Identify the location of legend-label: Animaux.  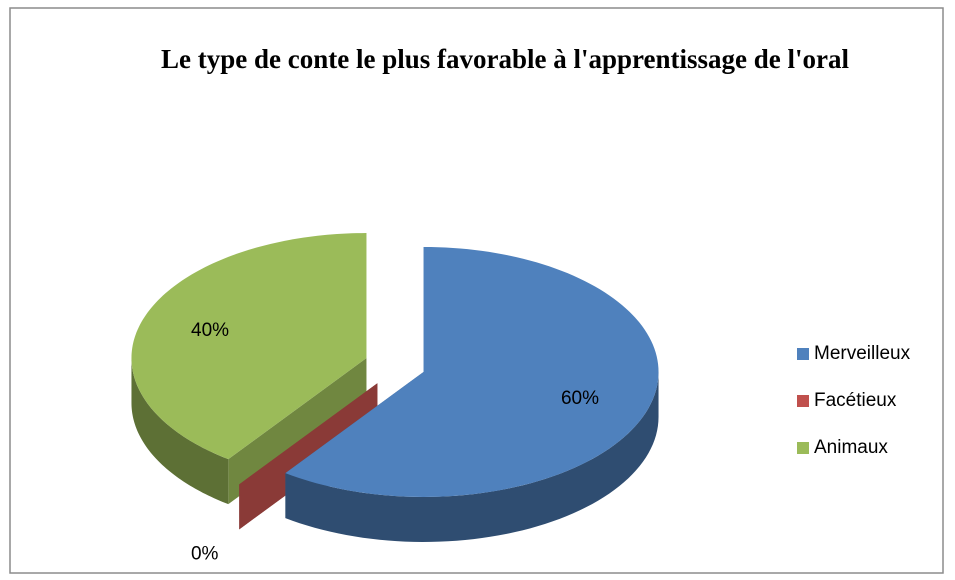
(851, 447).